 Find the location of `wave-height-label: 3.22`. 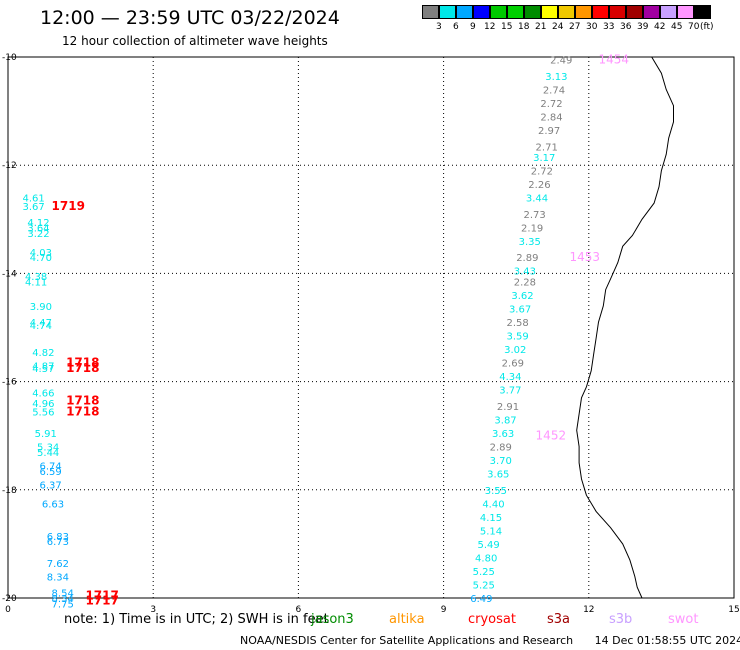

wave-height-label: 3.22 is located at coordinates (38, 234).